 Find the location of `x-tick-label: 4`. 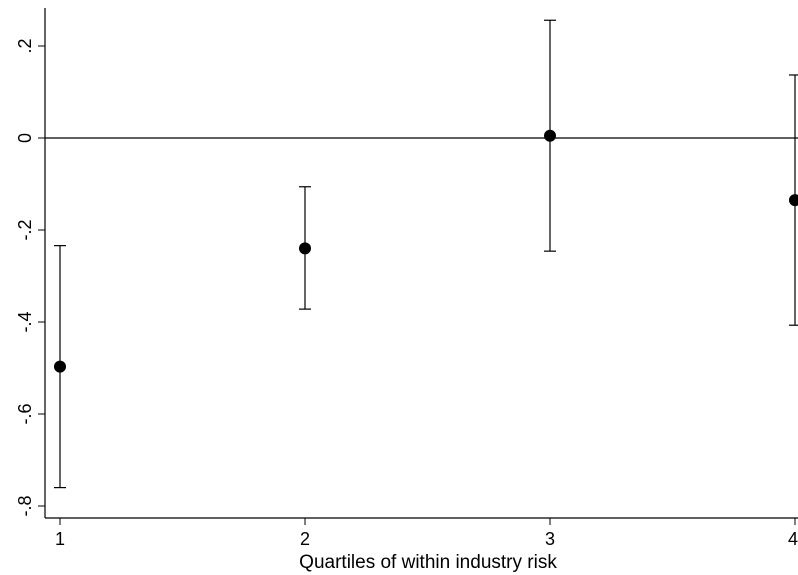

x-tick-label: 4 is located at coordinates (793, 539).